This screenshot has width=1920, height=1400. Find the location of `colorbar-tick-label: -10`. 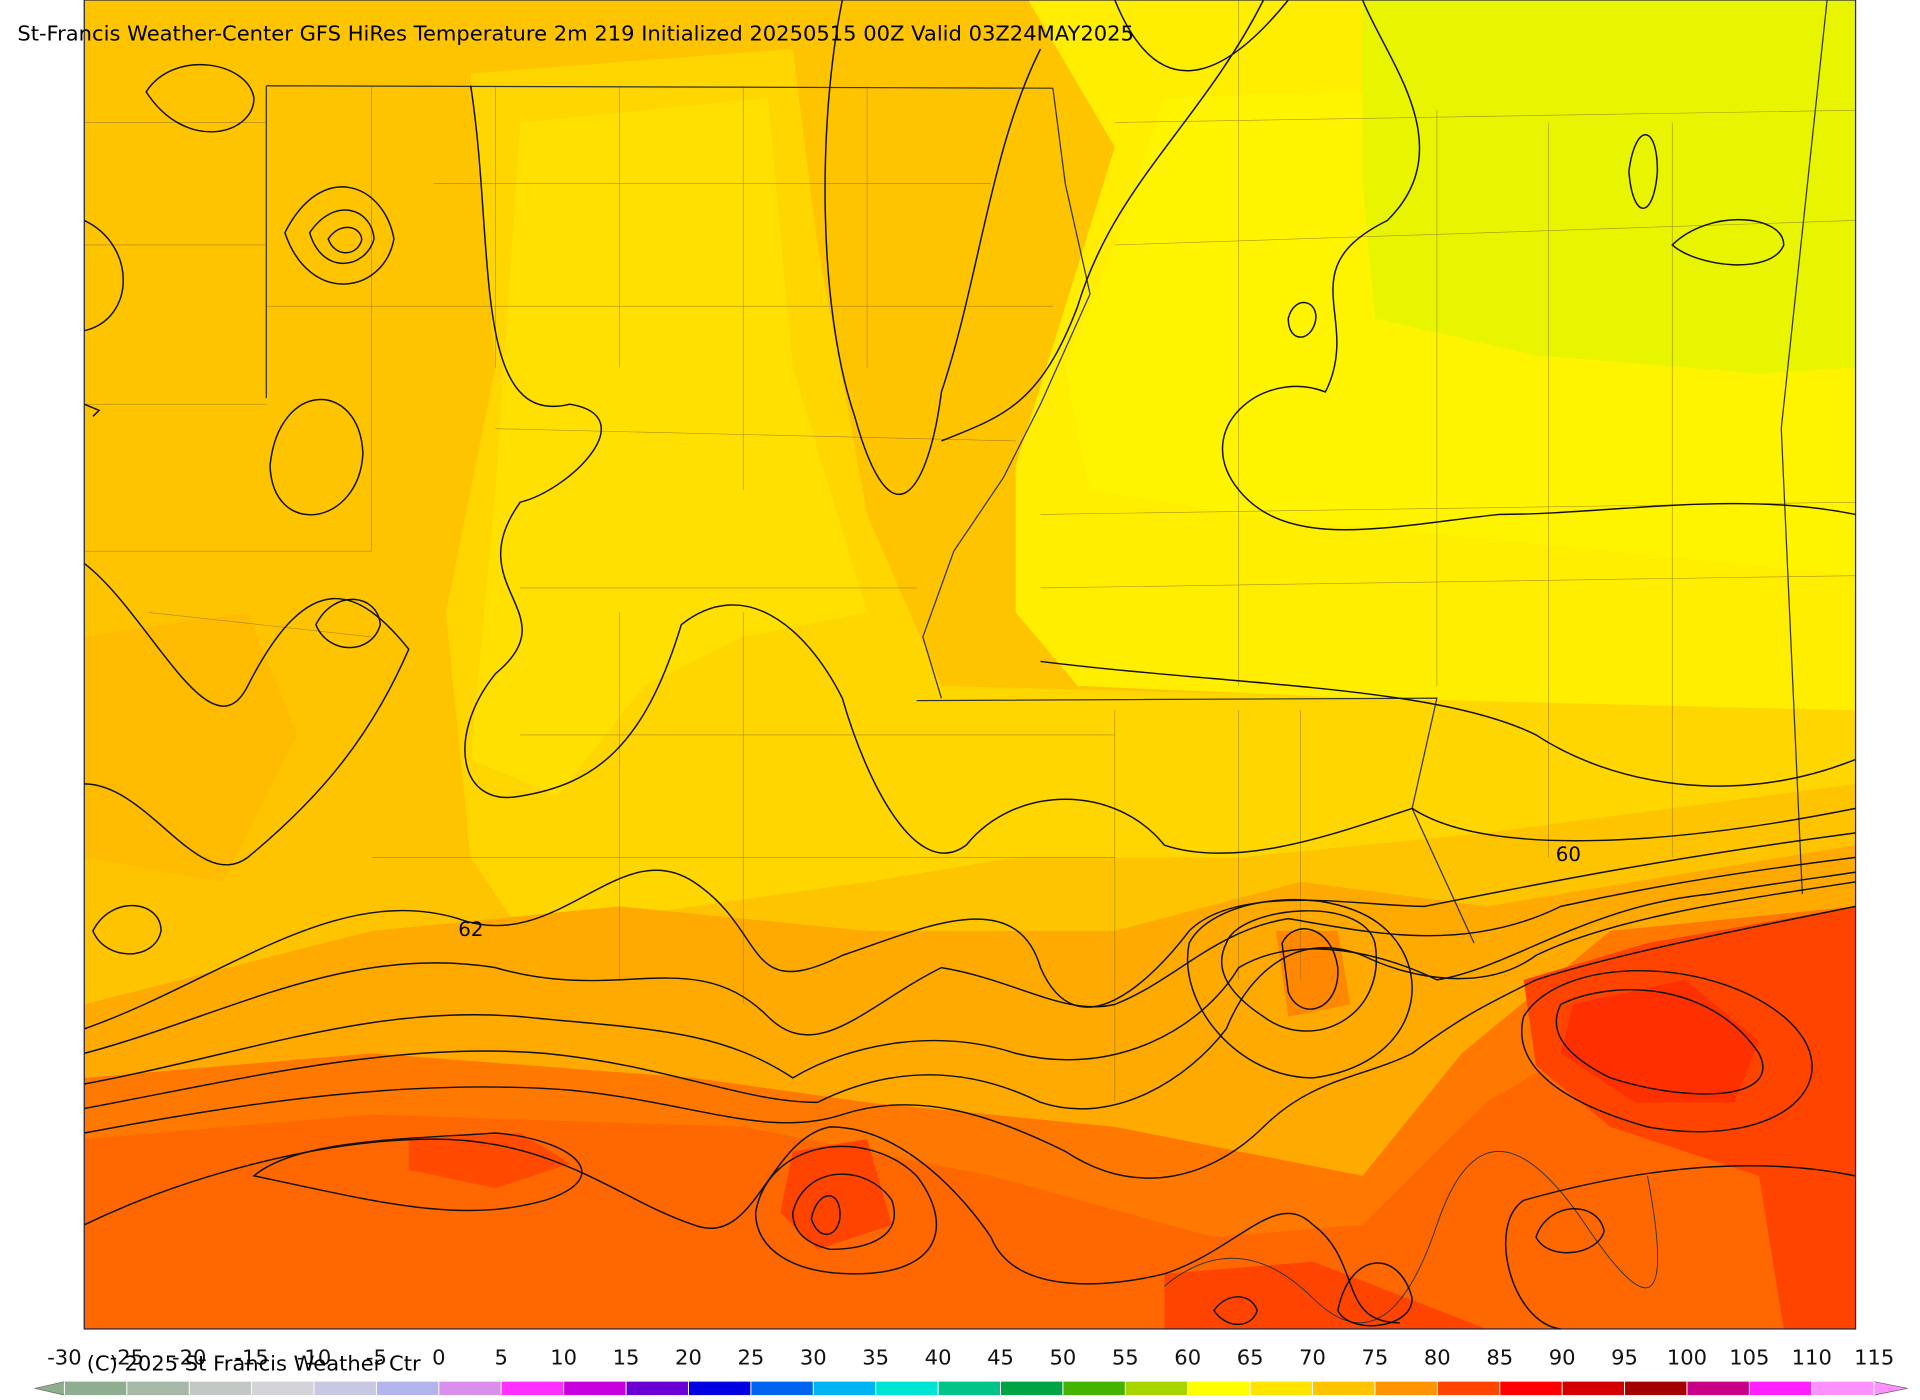

colorbar-tick-label: -10 is located at coordinates (314, 1358).